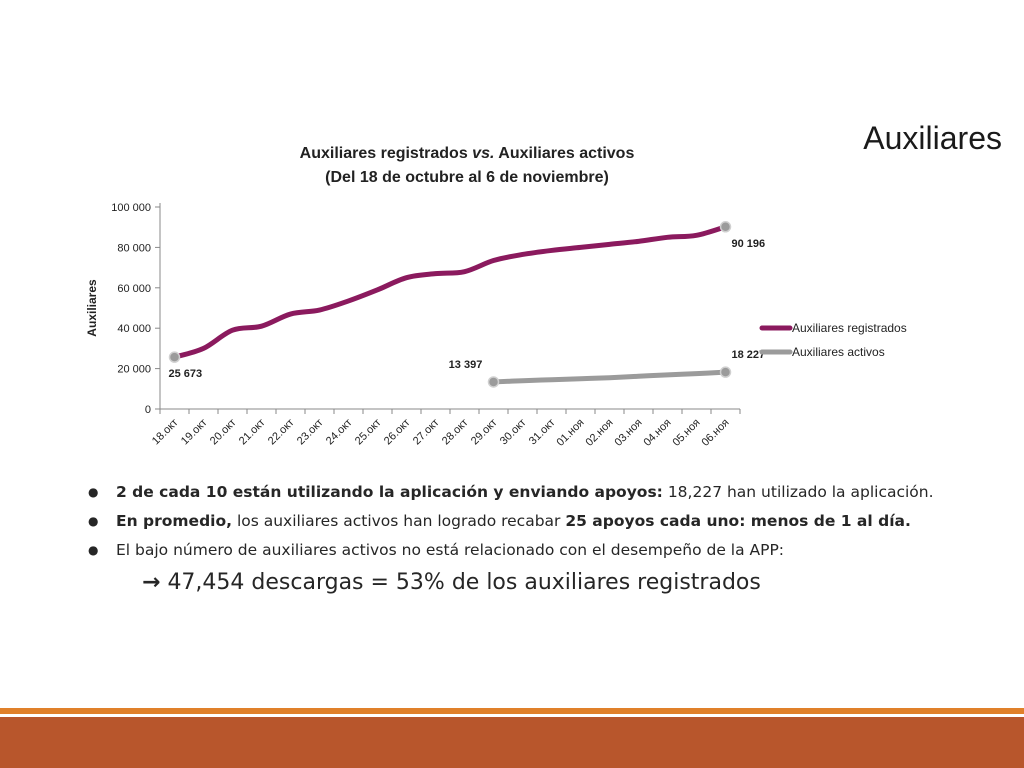 Image resolution: width=1024 pixels, height=768 pixels. Describe the element at coordinates (715, 433) in the screenshot. I see `x-tick-label: 06.ноя` at that location.